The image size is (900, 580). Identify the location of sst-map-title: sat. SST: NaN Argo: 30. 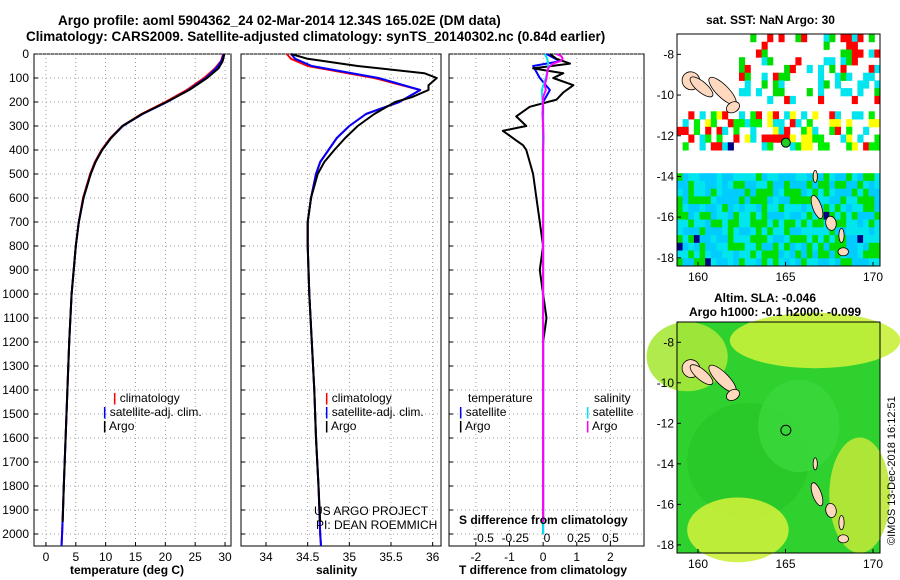
(770, 20).